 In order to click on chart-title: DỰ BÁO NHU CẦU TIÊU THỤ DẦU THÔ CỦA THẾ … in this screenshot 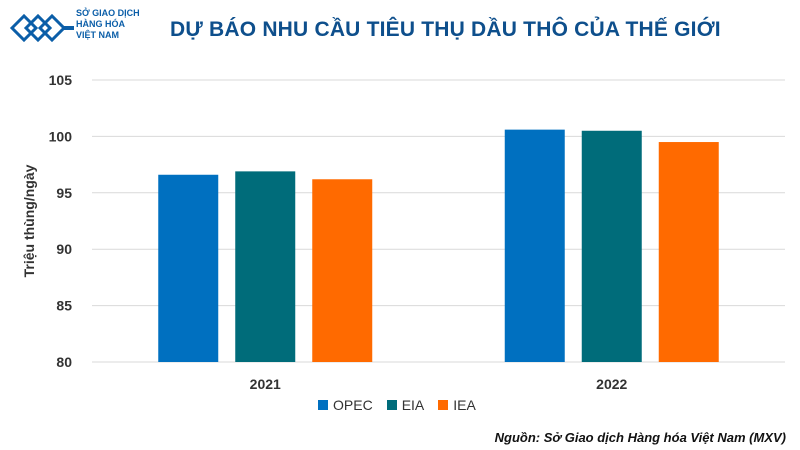, I will do `click(445, 29)`.